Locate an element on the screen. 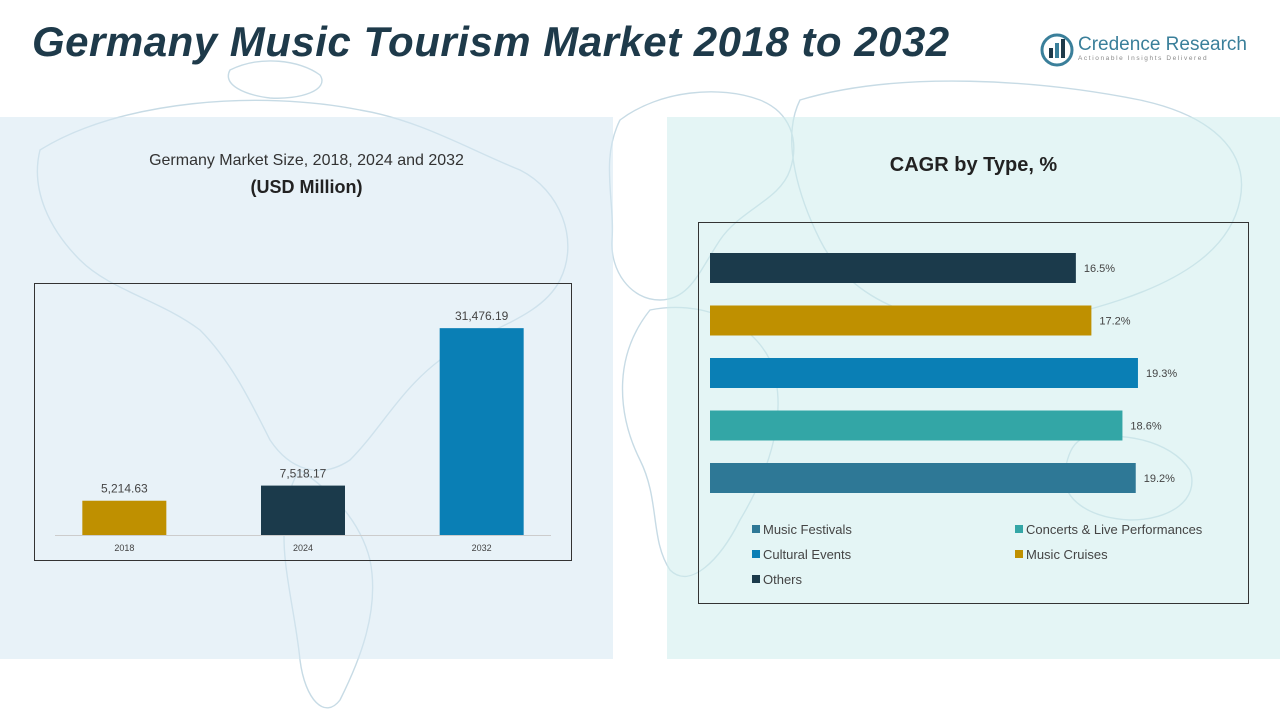 The width and height of the screenshot is (1280, 720). logo-name: Credence Research is located at coordinates (1162, 45).